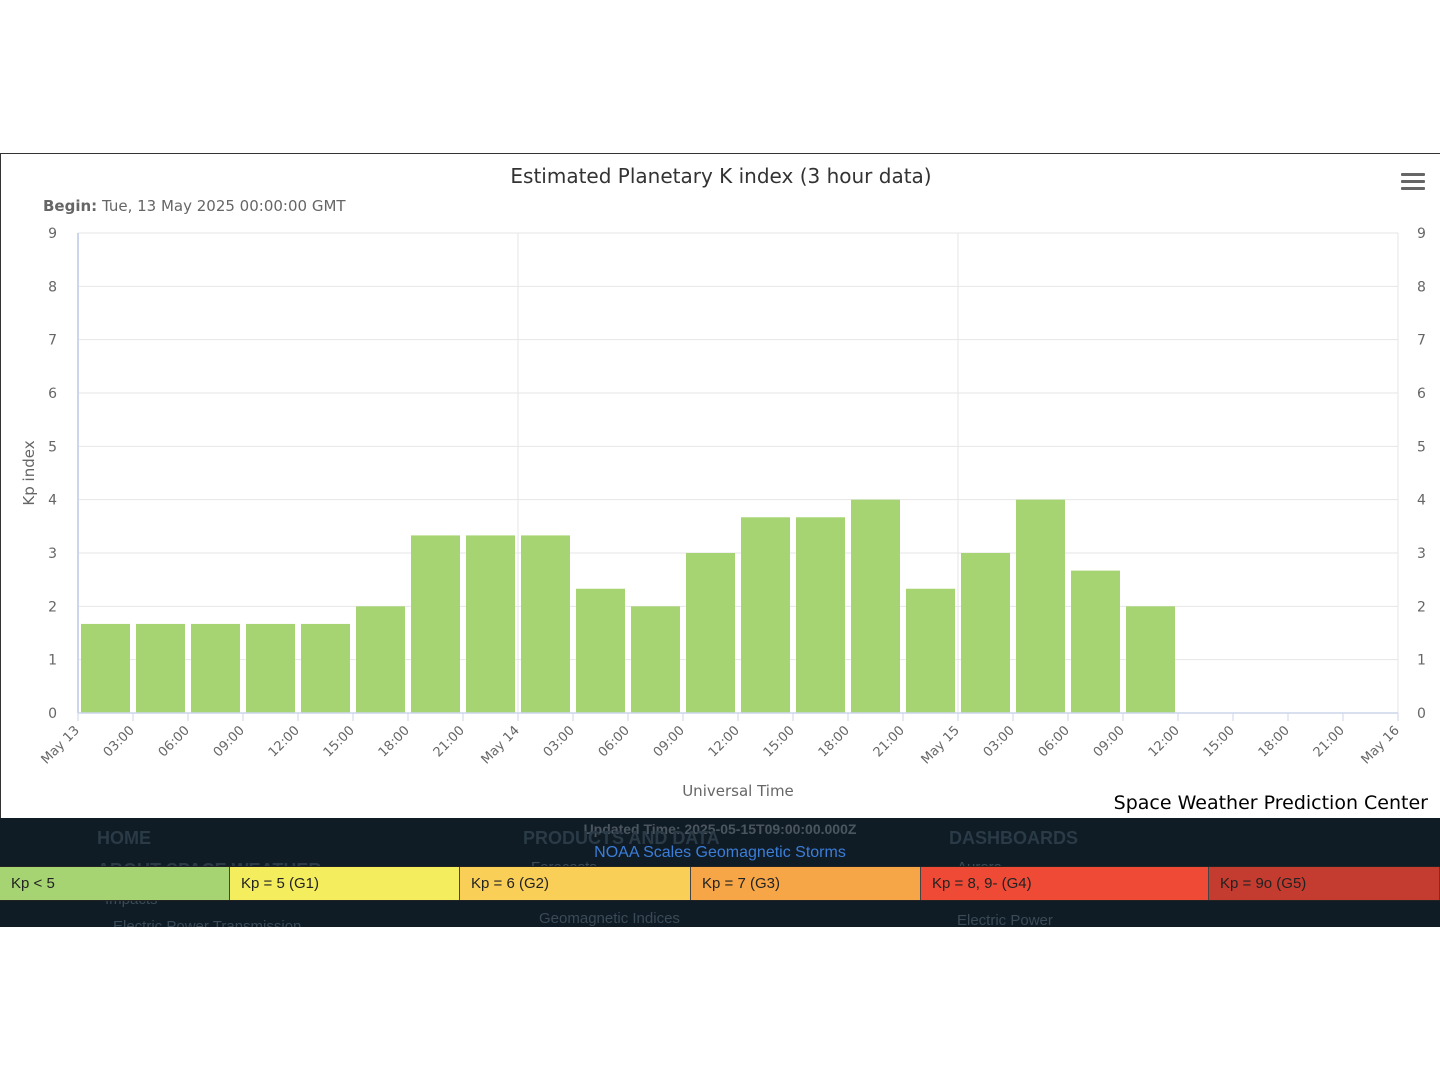 Image resolution: width=1440 pixels, height=1080 pixels. I want to click on y-tick-label-left: 5, so click(52, 447).